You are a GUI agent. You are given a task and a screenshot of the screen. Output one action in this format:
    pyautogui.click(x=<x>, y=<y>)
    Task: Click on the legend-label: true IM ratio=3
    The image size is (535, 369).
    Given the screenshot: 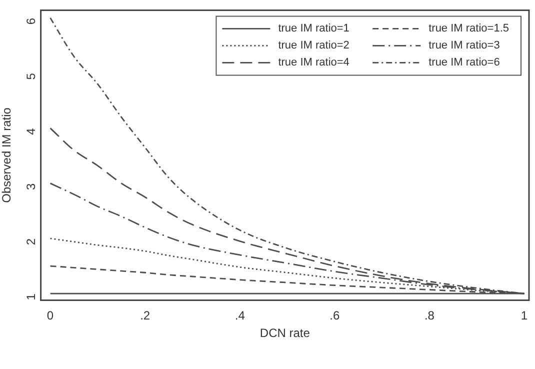 What is the action you would take?
    pyautogui.click(x=464, y=46)
    